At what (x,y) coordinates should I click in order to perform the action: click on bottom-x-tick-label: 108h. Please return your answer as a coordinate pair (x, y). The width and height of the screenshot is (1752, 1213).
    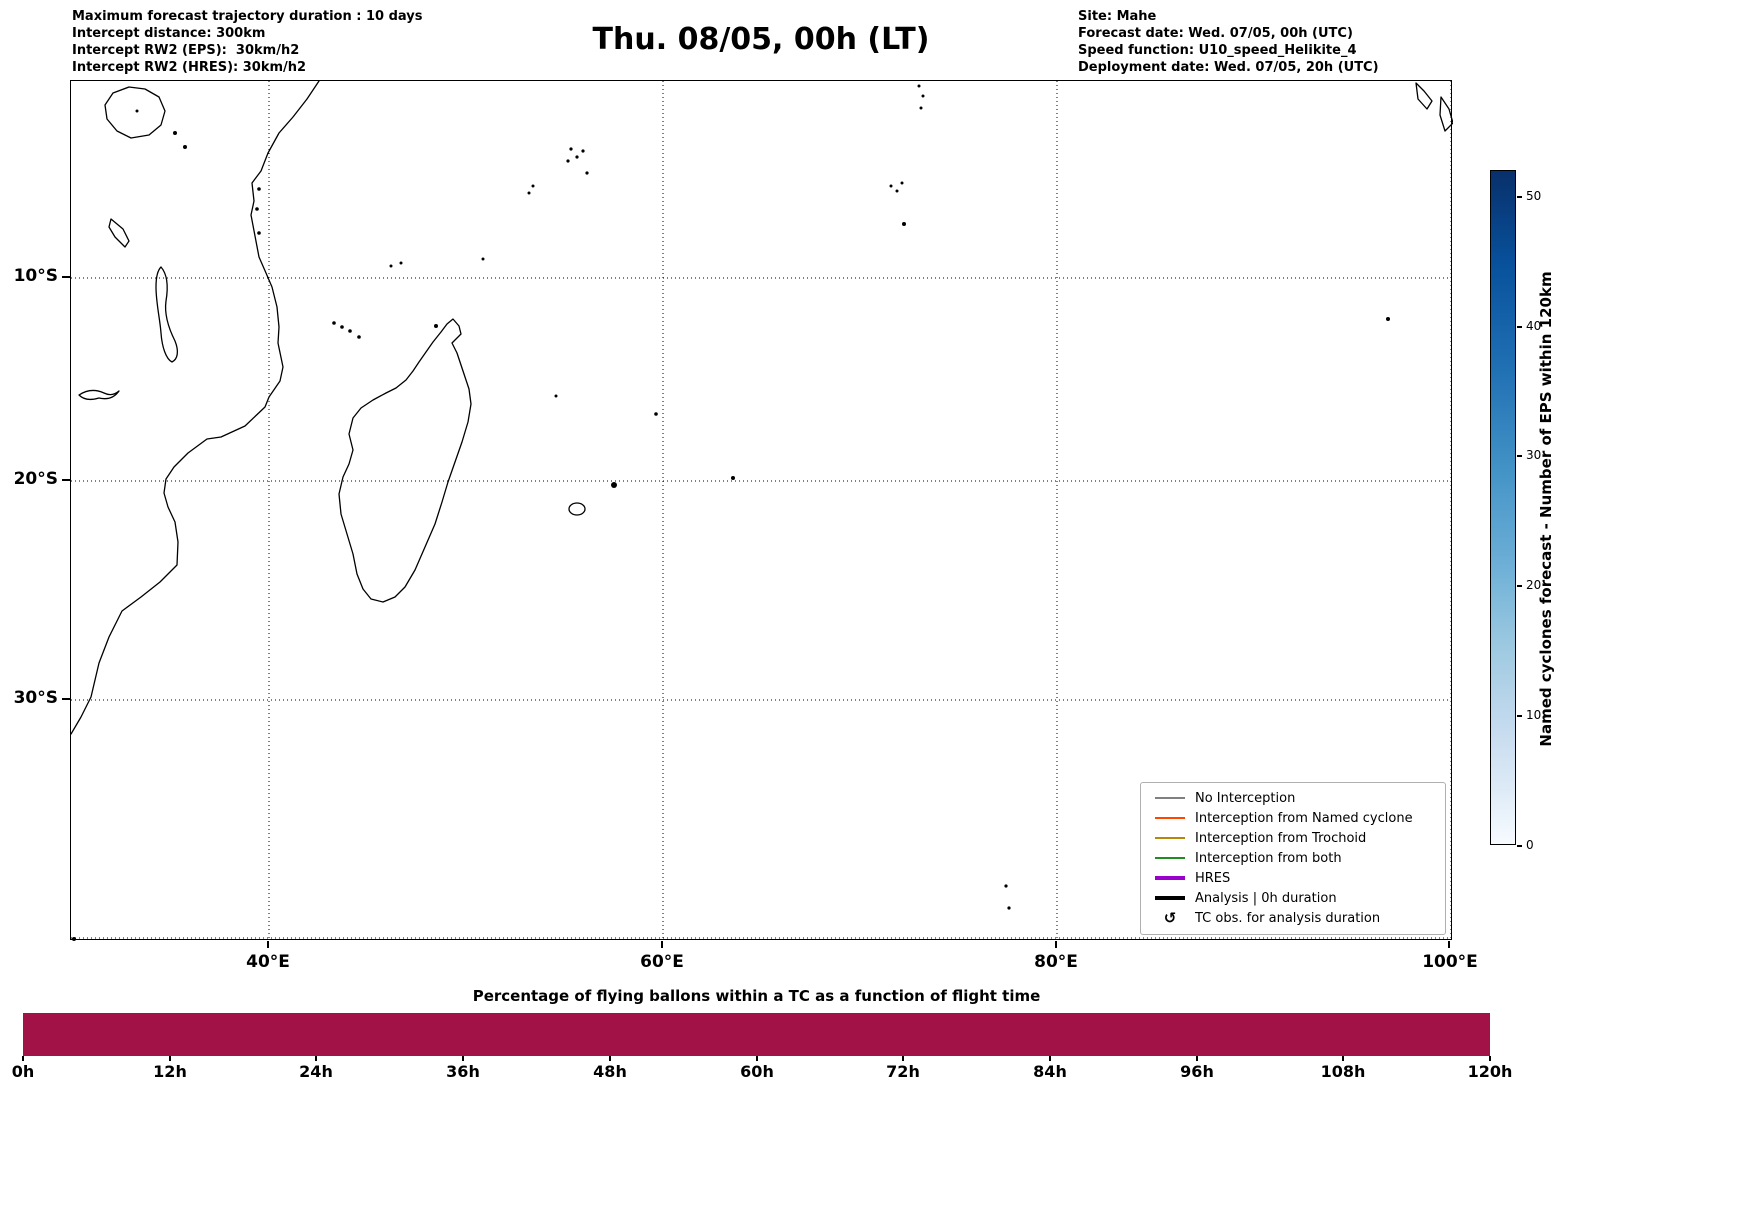
    Looking at the image, I should click on (1343, 1071).